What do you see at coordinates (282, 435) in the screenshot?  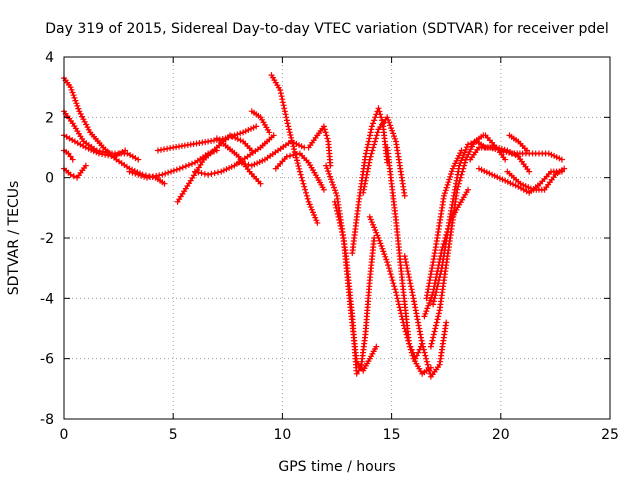 I see `x-tick-label: 10` at bounding box center [282, 435].